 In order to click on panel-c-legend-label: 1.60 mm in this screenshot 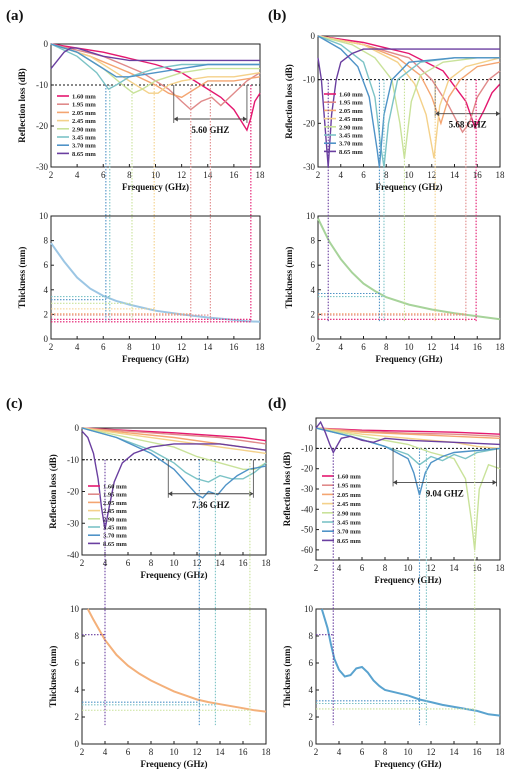, I will do `click(115, 487)`.